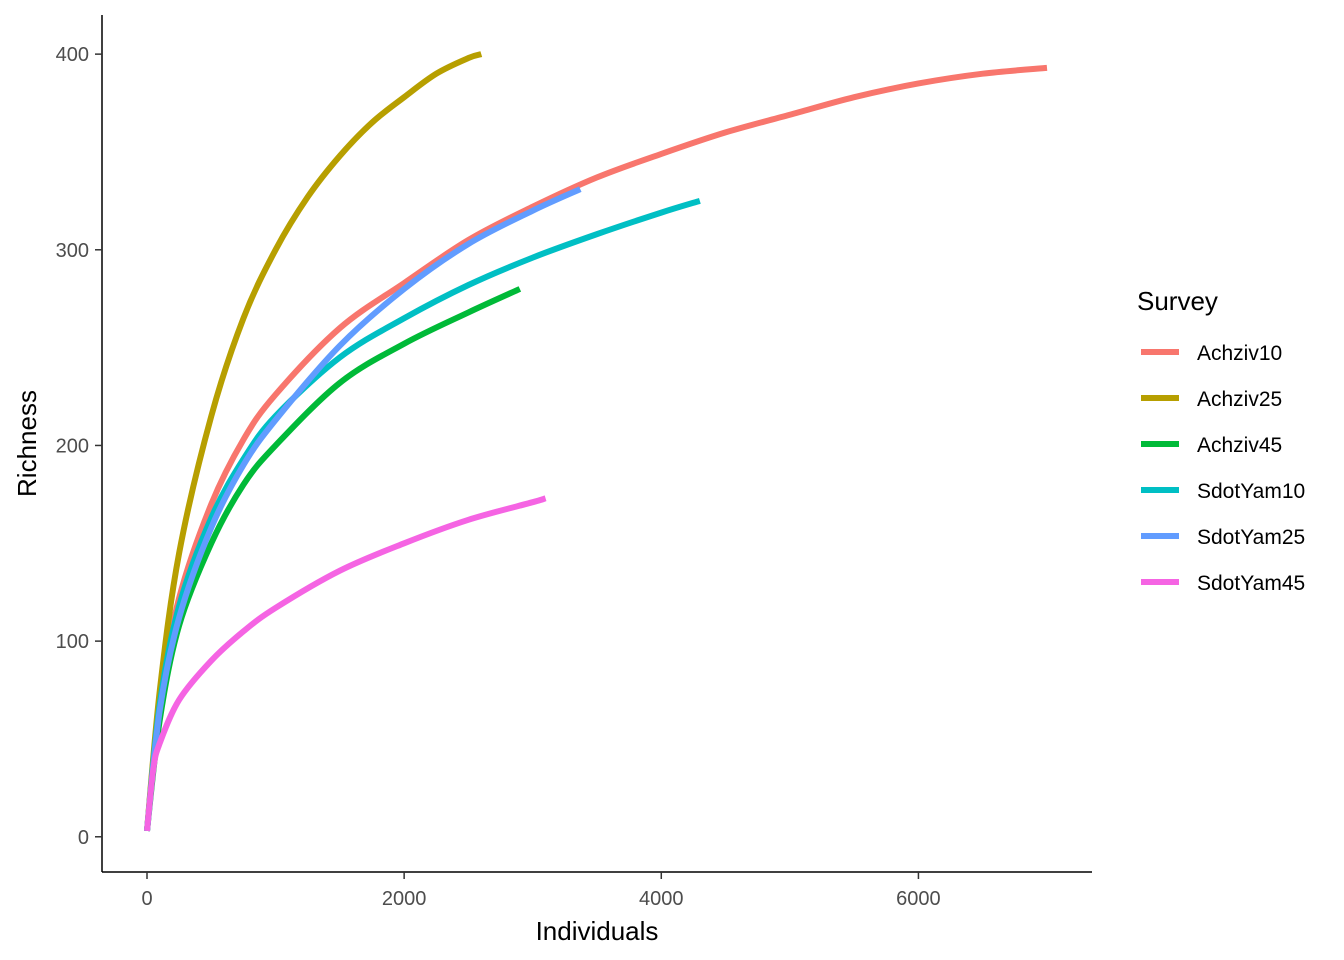  Describe the element at coordinates (1251, 537) in the screenshot. I see `legend-label-sdotyam25: SdotYam25` at that location.